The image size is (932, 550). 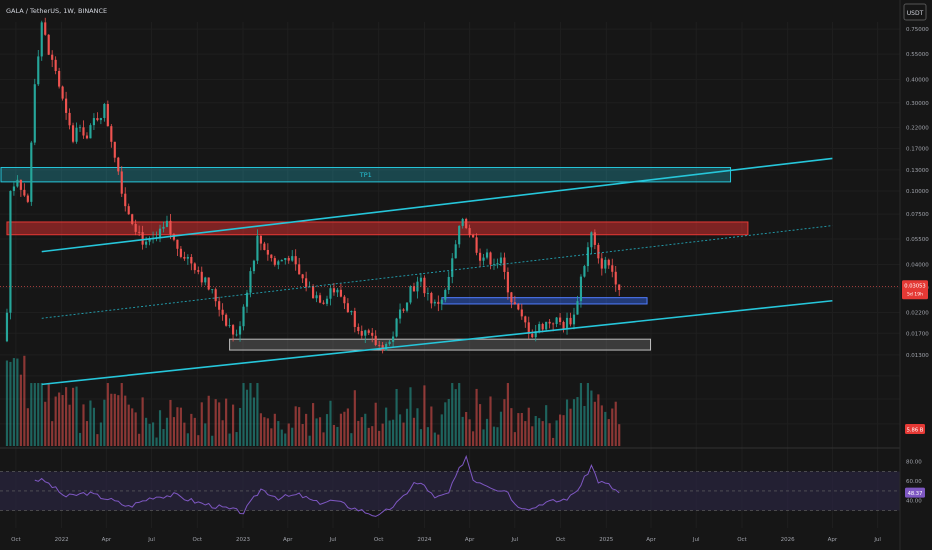 I want to click on rsi-line, so click(x=327, y=485).